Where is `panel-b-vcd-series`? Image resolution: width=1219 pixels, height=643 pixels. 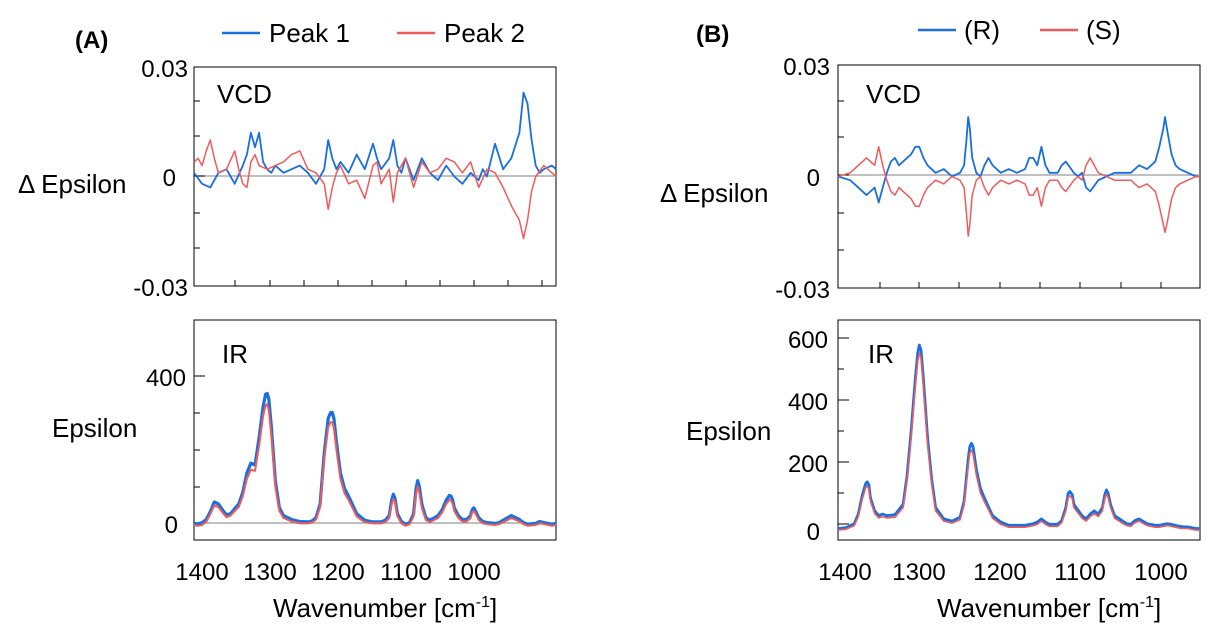
panel-b-vcd-series is located at coordinates (1018, 176).